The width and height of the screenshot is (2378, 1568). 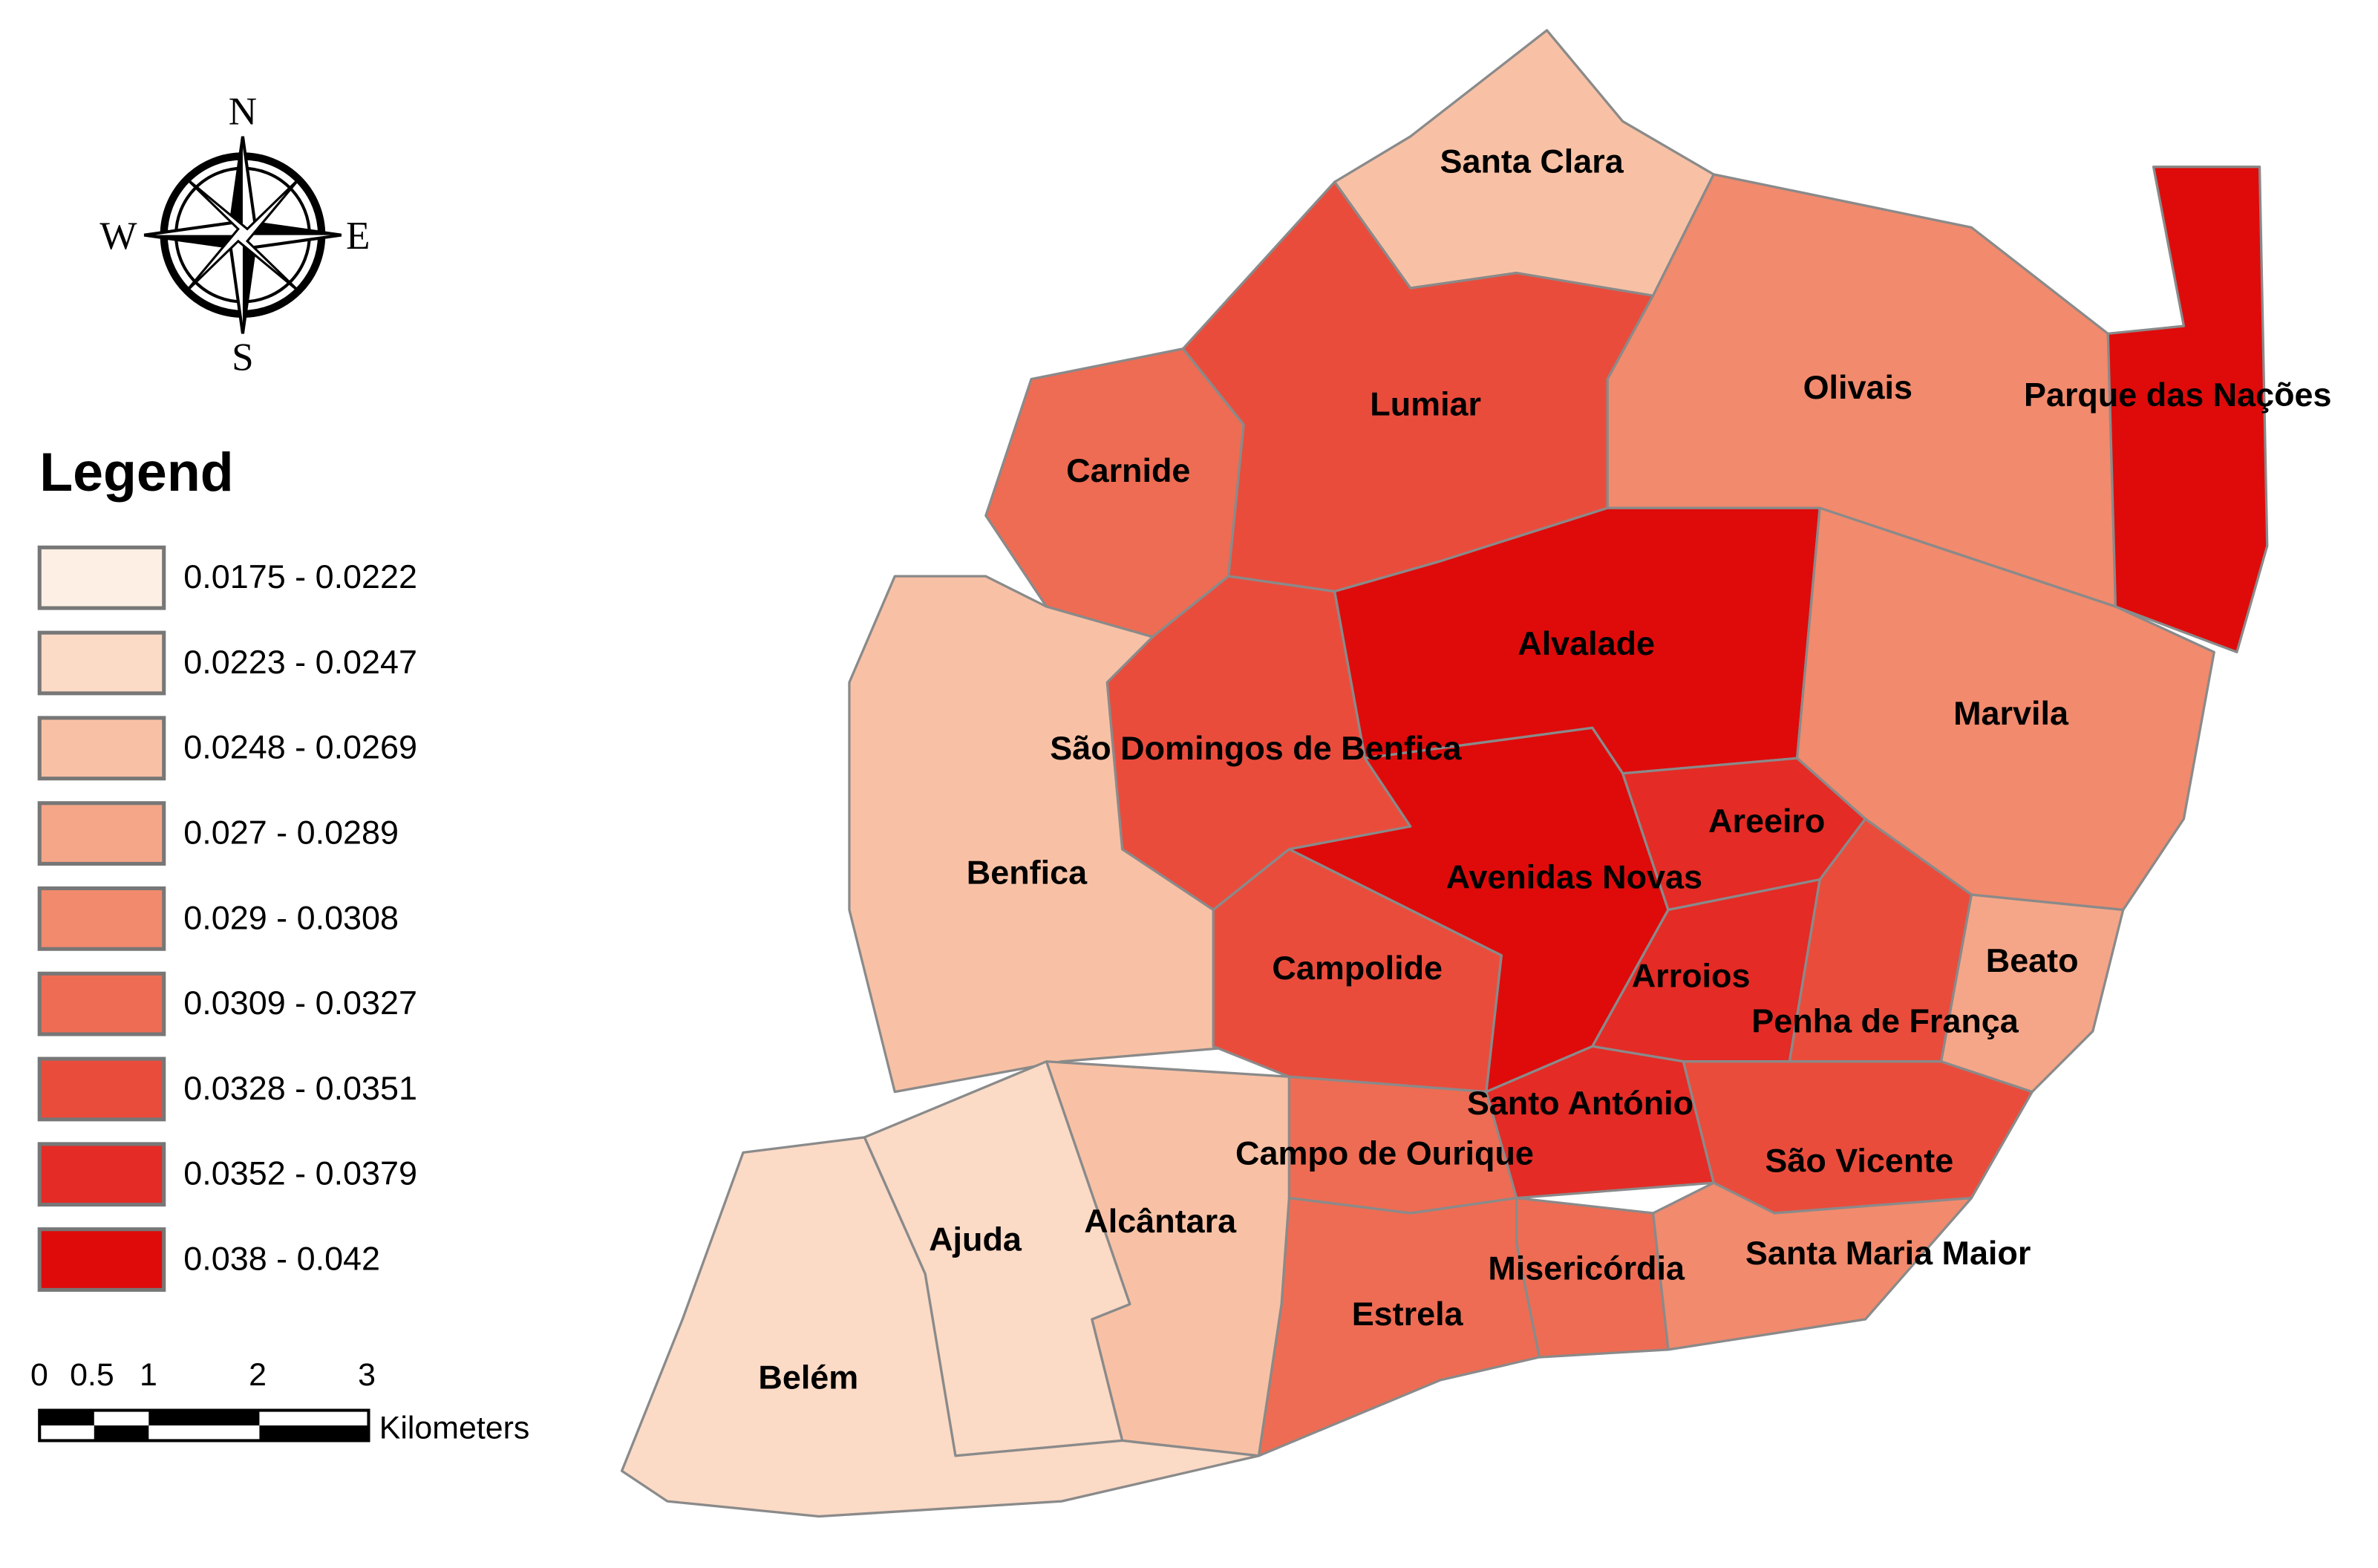 I want to click on parish-label: São Domingos de Benfica, so click(x=1256, y=748).